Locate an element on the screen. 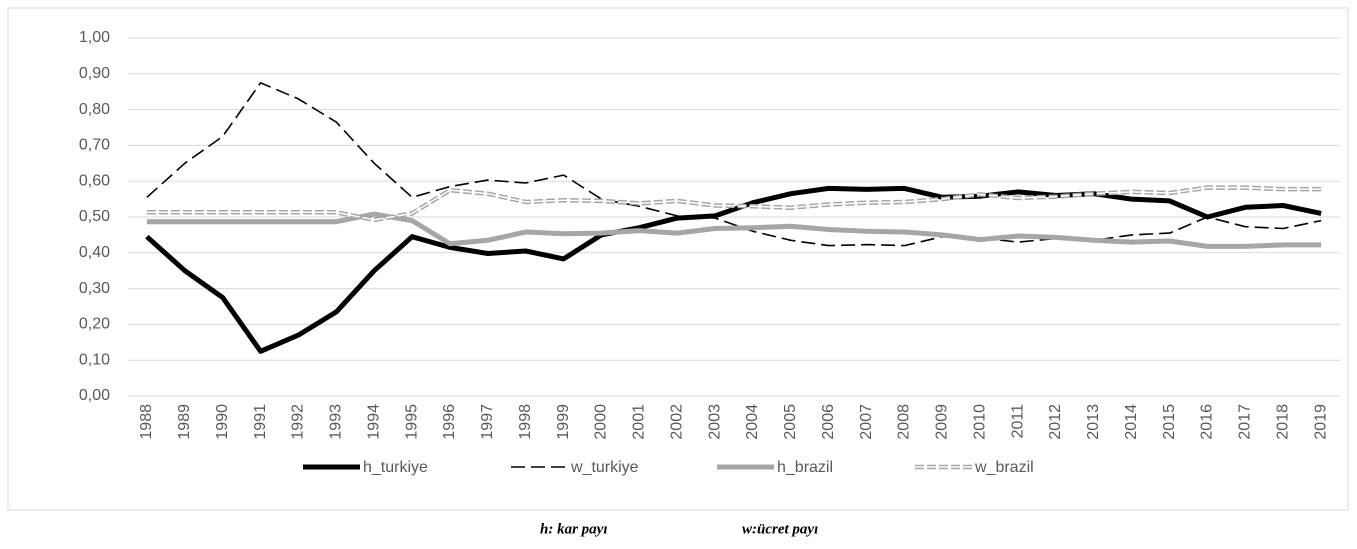 This screenshot has height=549, width=1357. y-tick-label: 1,00 is located at coordinates (94, 37).